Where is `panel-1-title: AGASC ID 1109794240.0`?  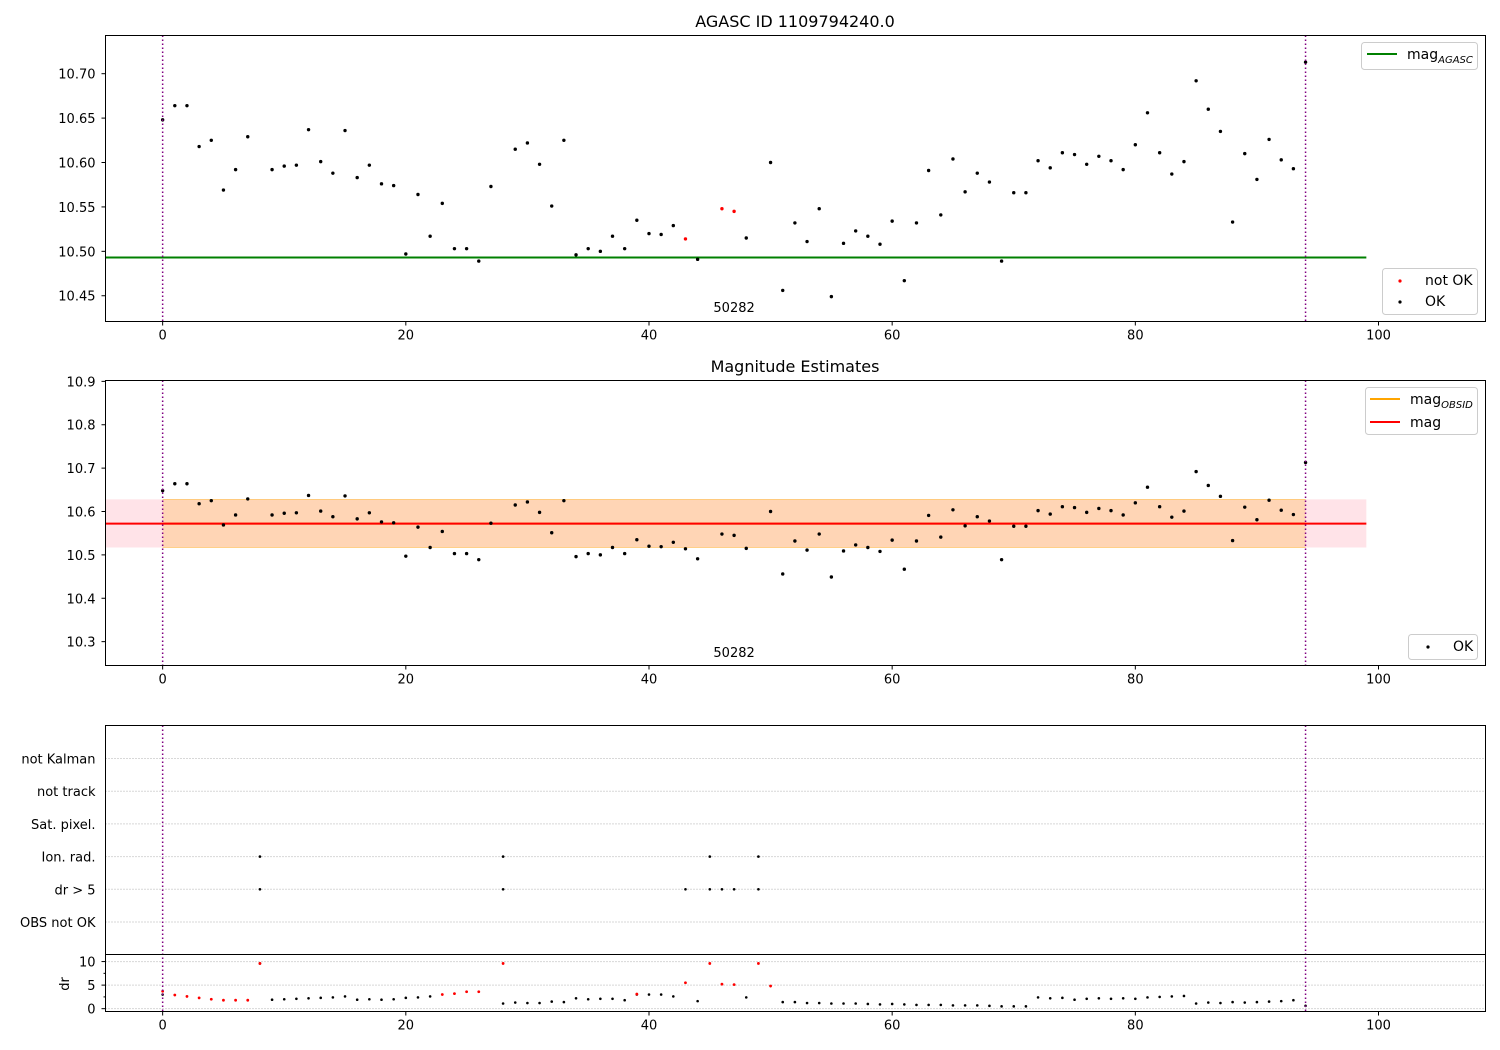 panel-1-title: AGASC ID 1109794240.0 is located at coordinates (795, 21).